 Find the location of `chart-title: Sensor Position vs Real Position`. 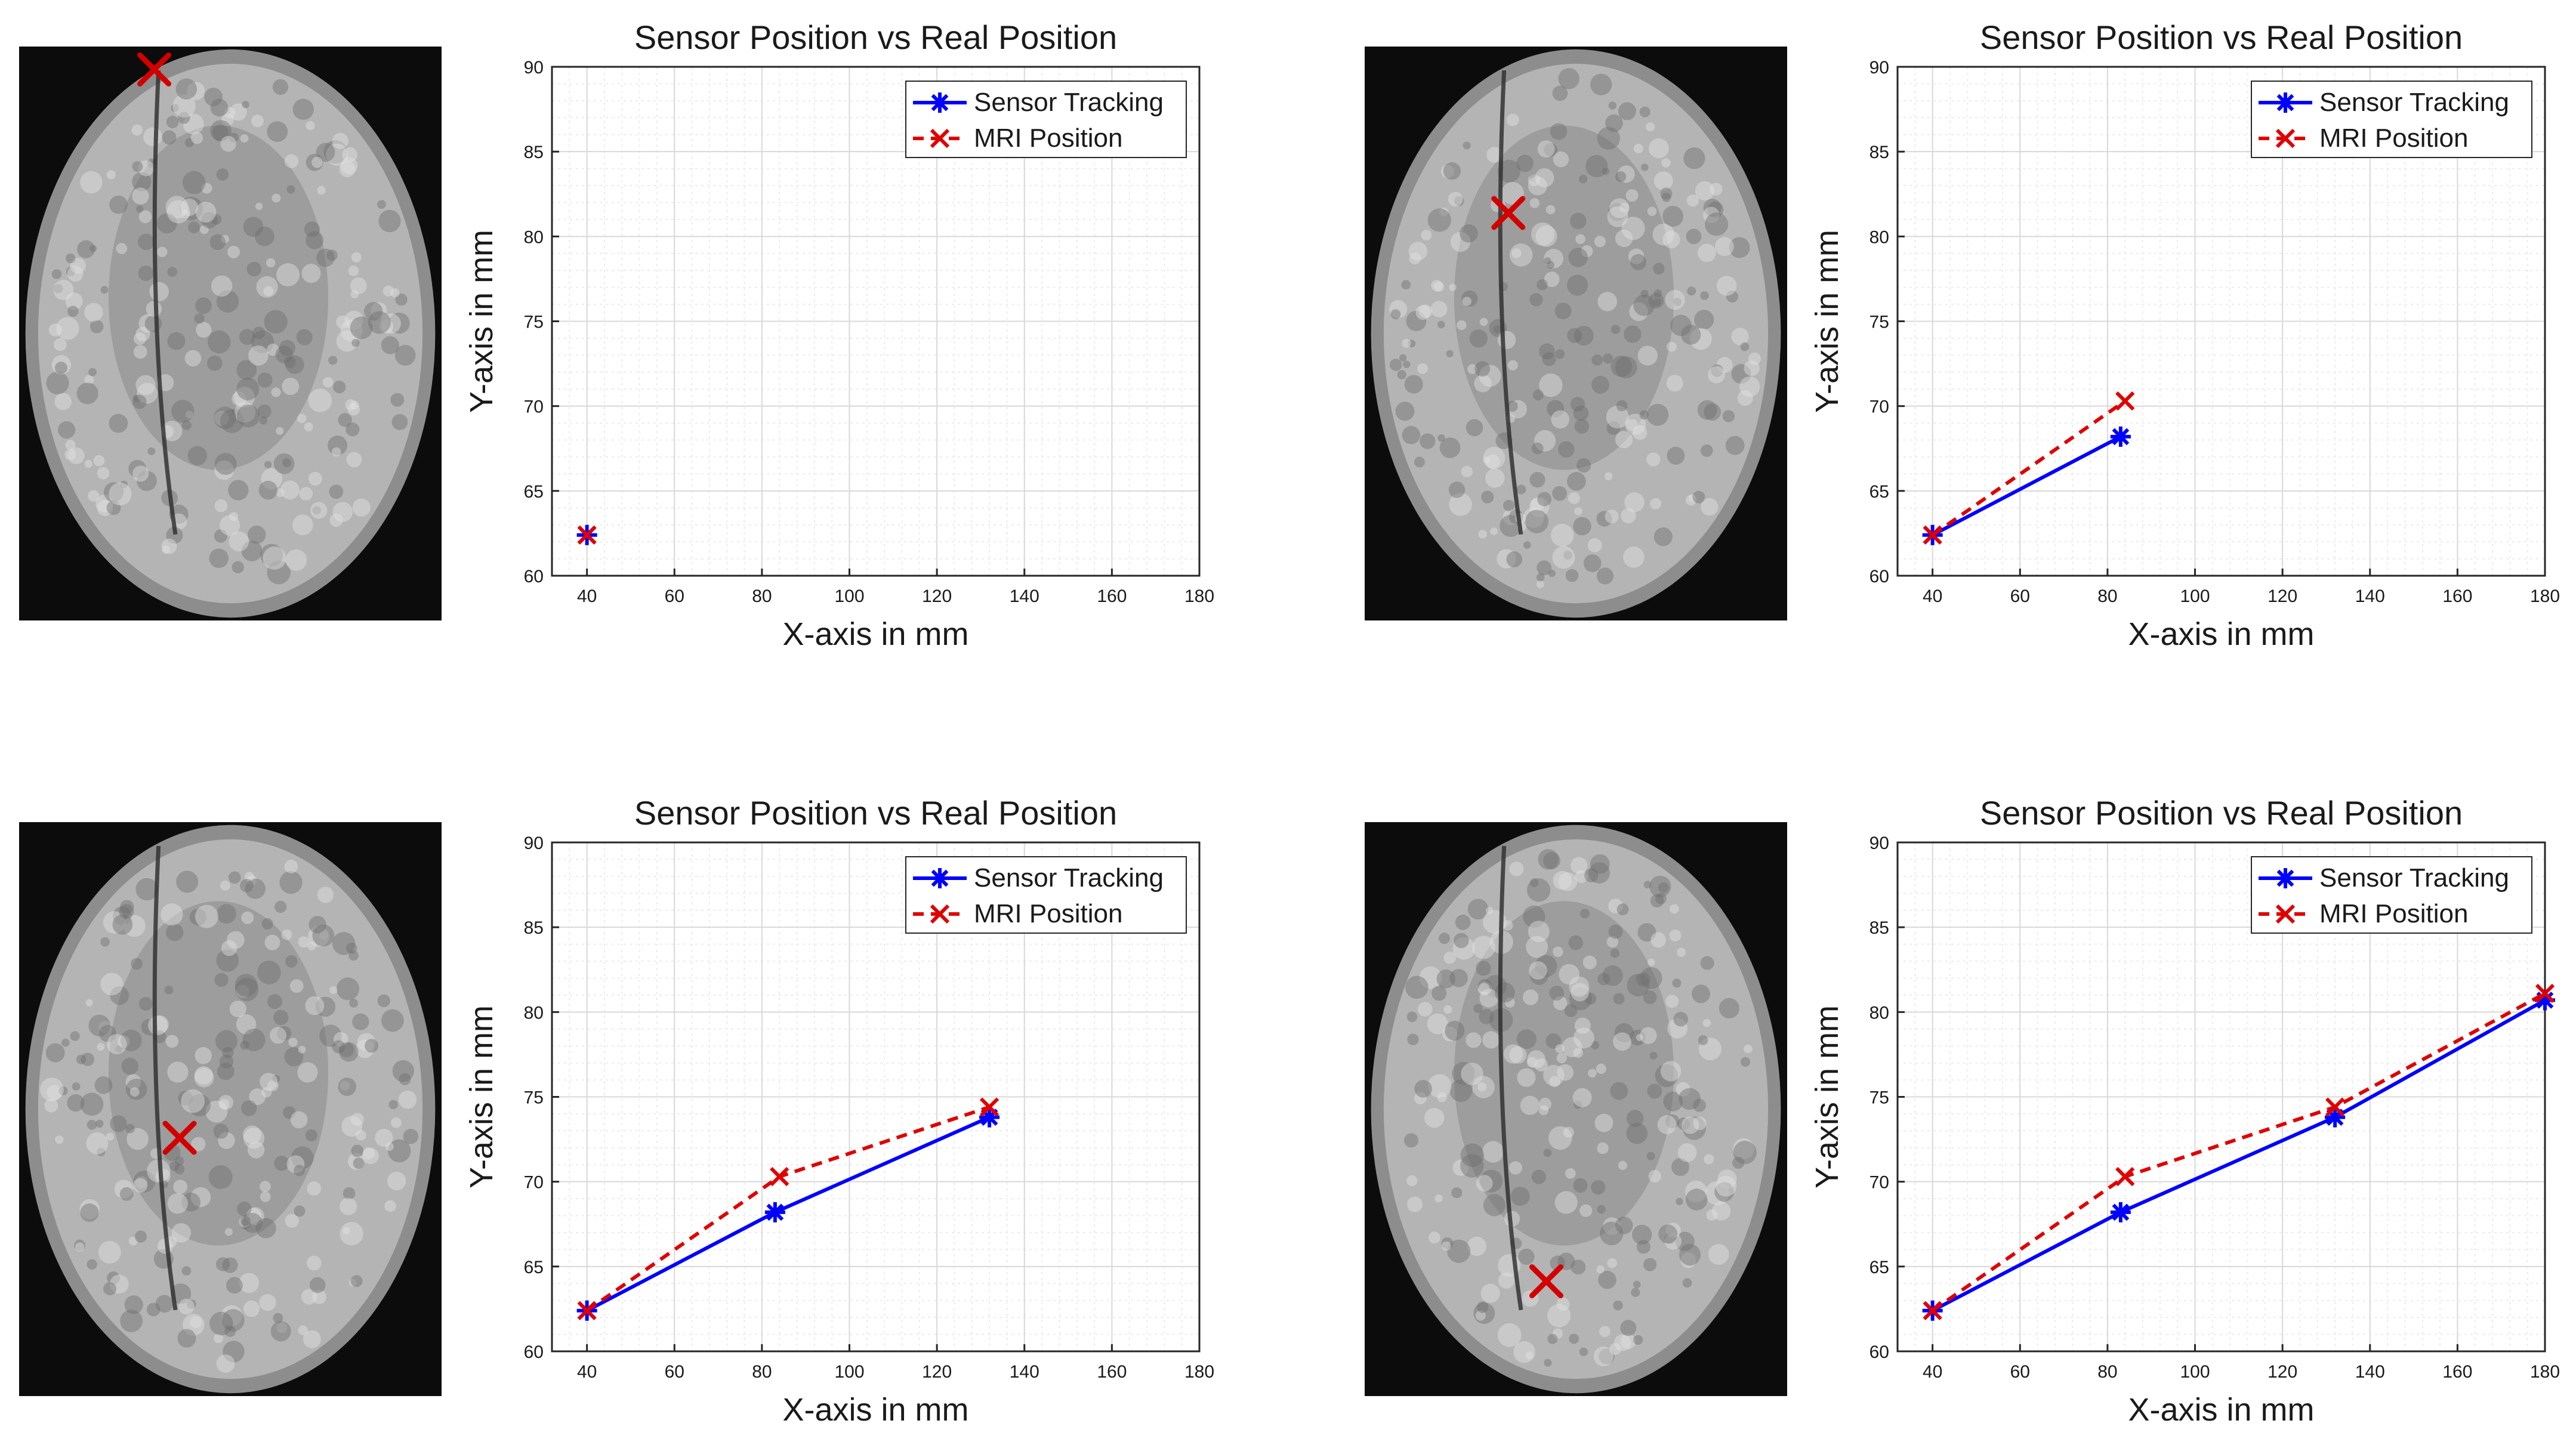

chart-title: Sensor Position vs Real Position is located at coordinates (2222, 37).